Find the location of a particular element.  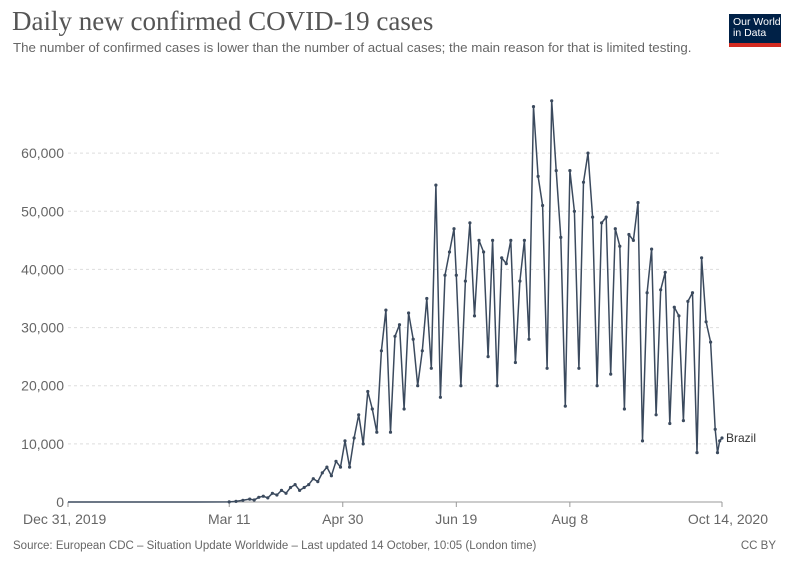

y-tick-label: 60,000 is located at coordinates (42, 153).